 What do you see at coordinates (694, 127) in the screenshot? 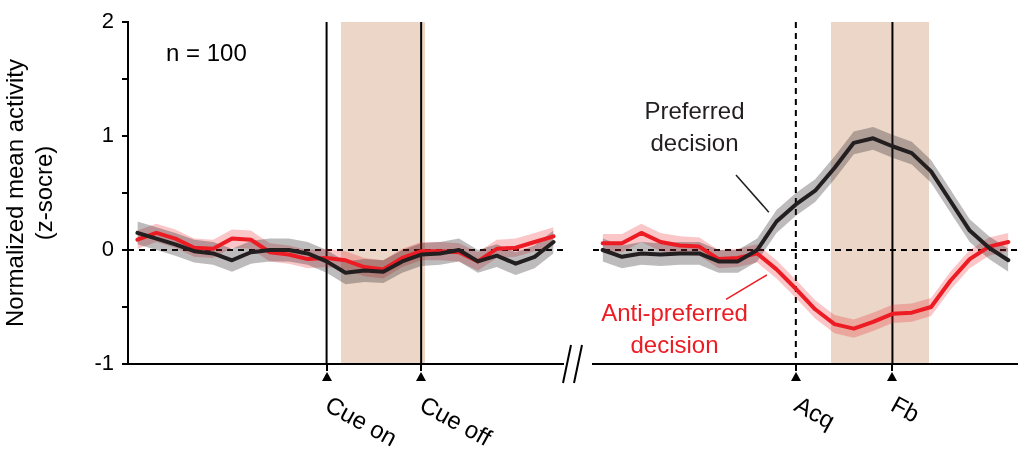
I see `text: Preferred decision` at bounding box center [694, 127].